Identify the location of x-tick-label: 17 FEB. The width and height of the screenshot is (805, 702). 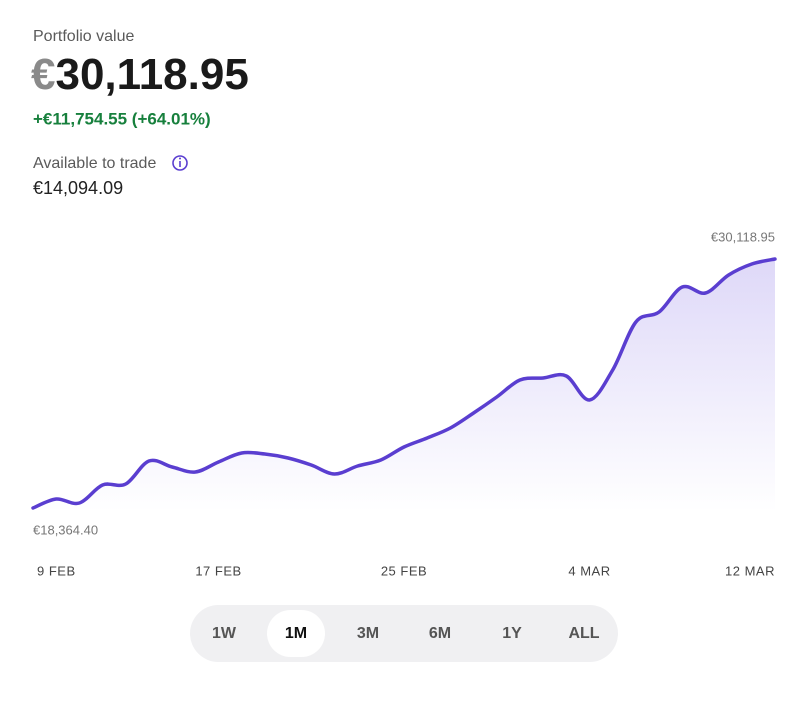
(218, 570).